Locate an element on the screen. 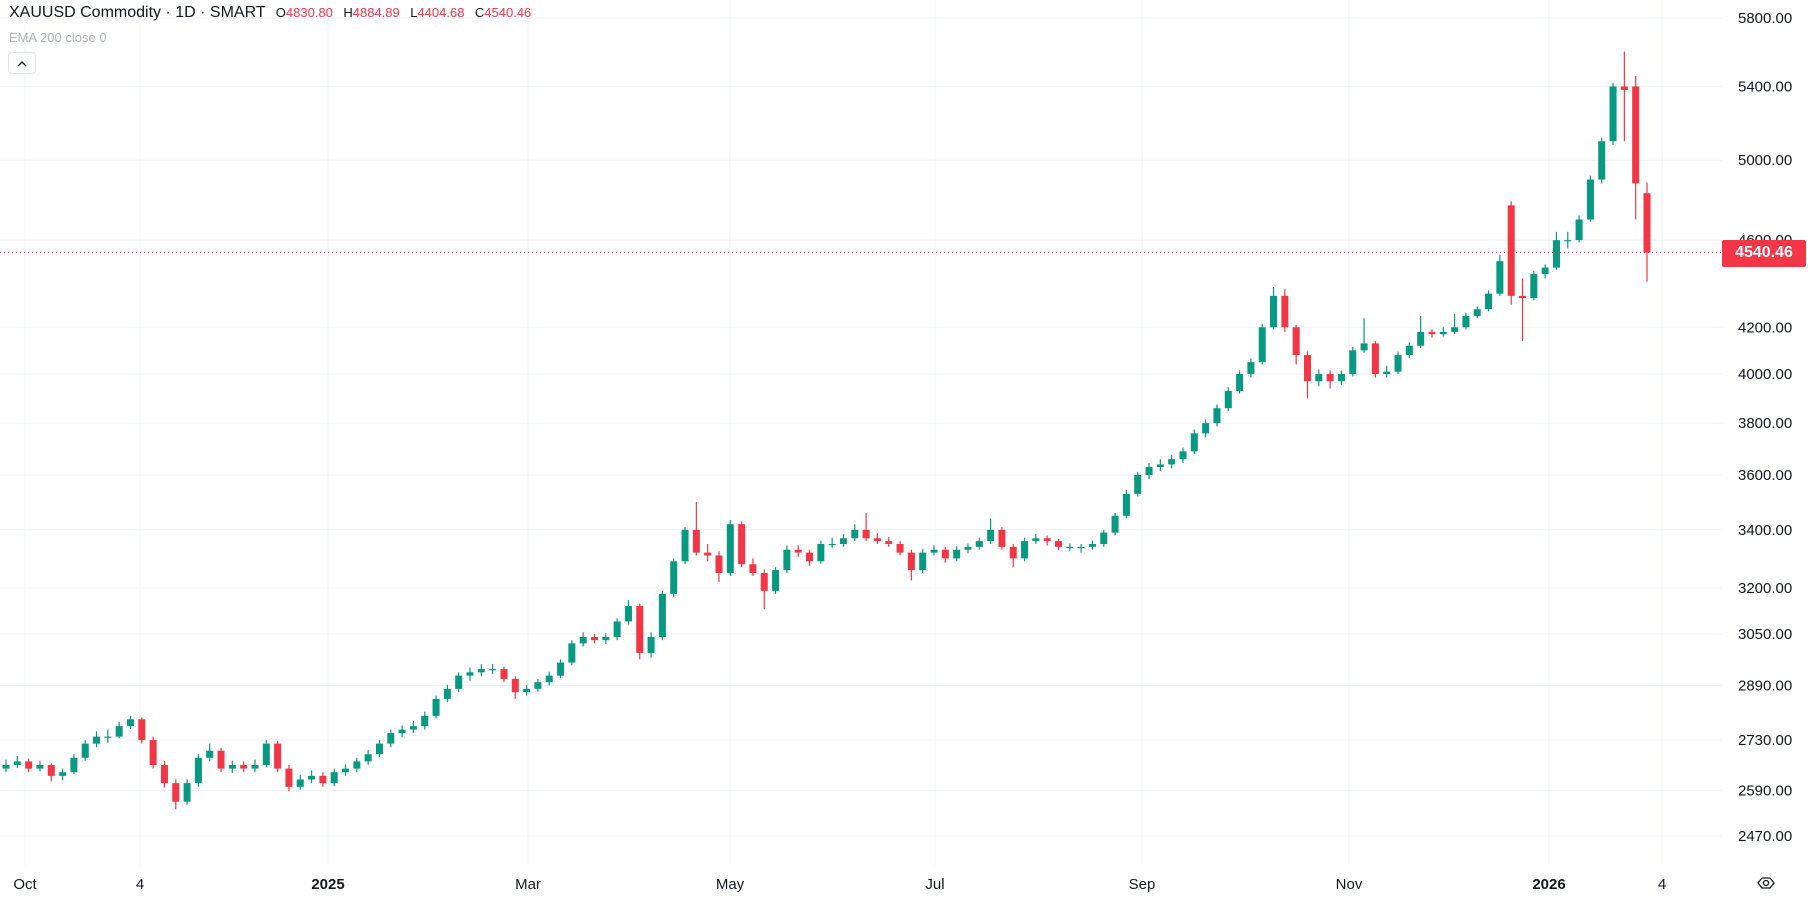 This screenshot has height=905, width=1814. time-tick-label: 2026 is located at coordinates (1548, 884).